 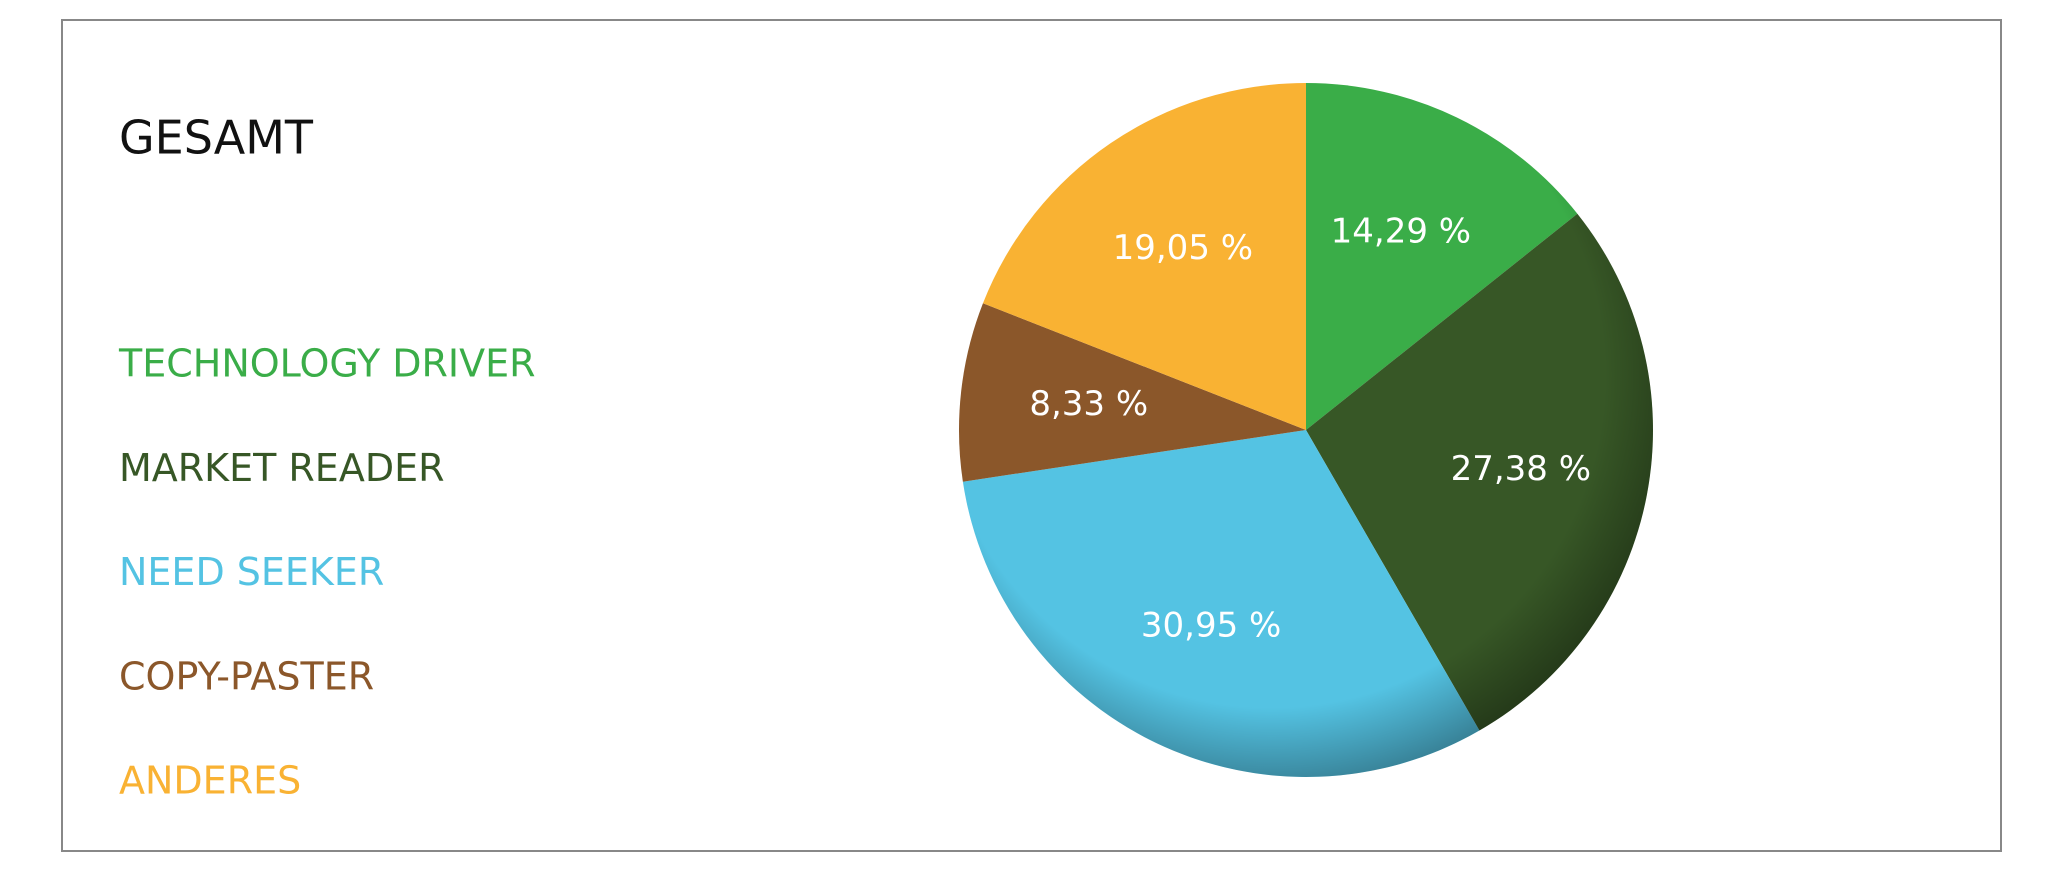 I want to click on value-label: 14,29 %, so click(x=1401, y=232).